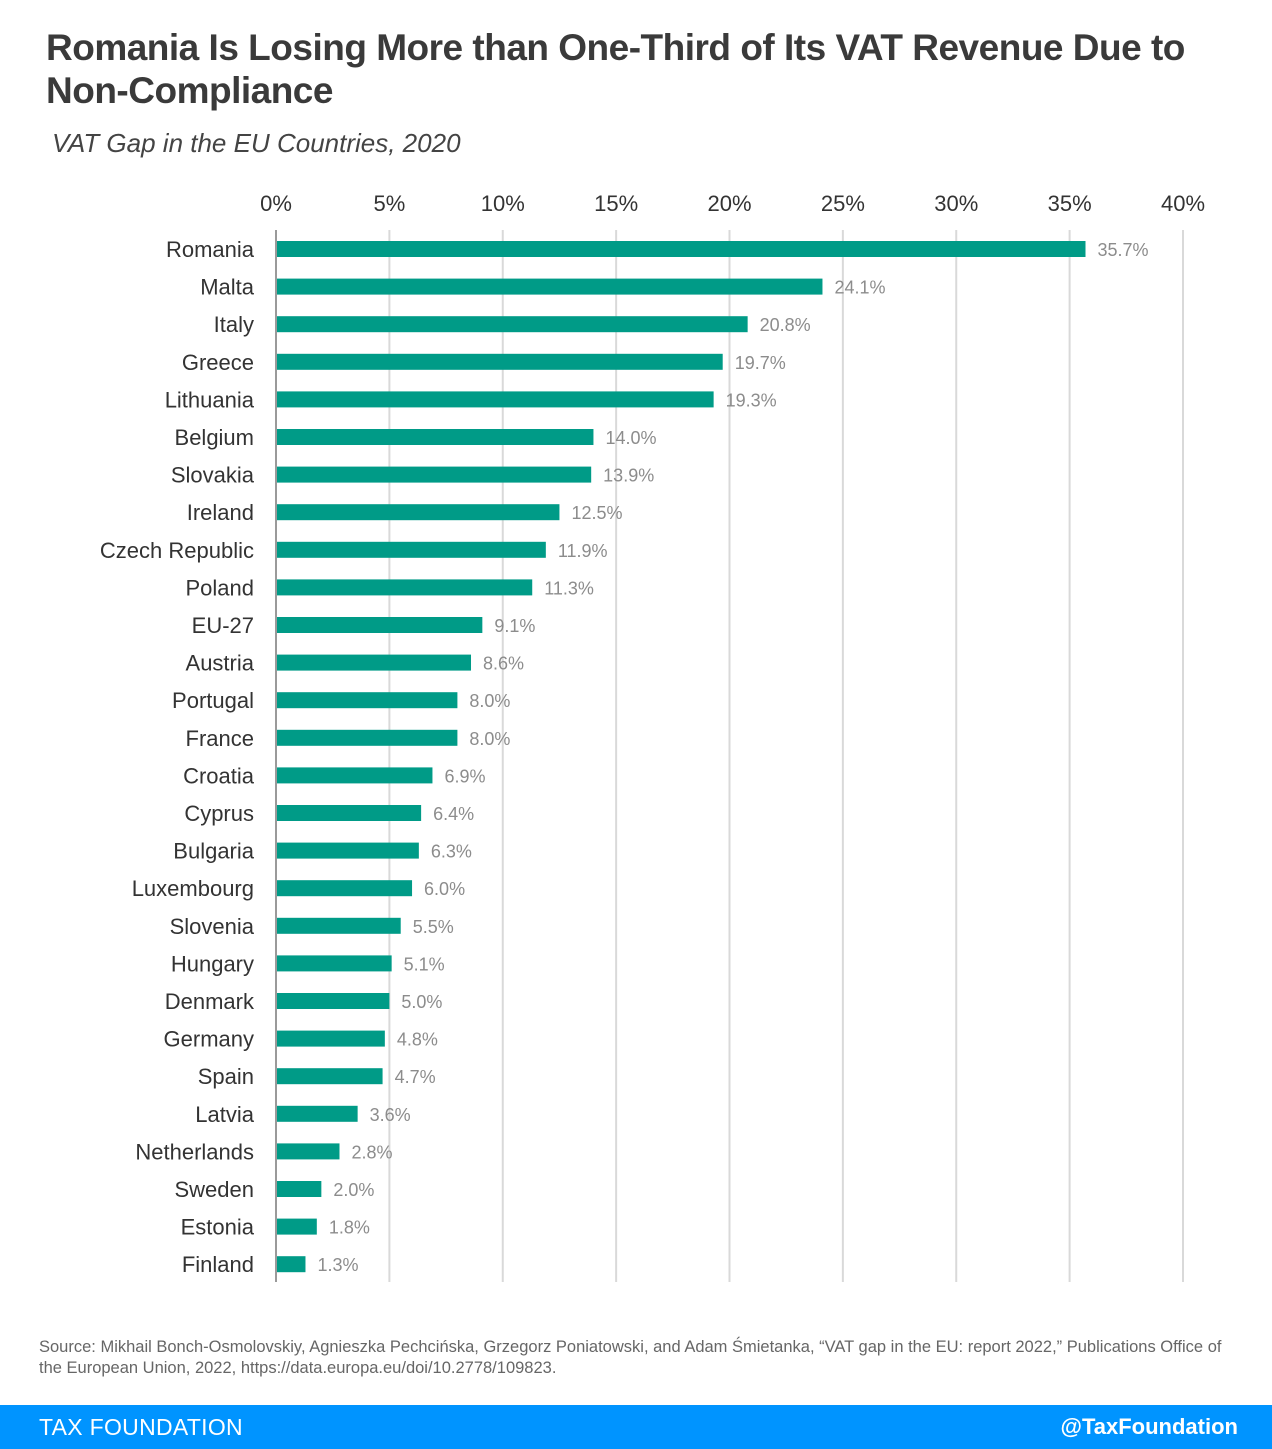 The width and height of the screenshot is (1272, 1449). What do you see at coordinates (751, 400) in the screenshot?
I see `data-label: 19.3%` at bounding box center [751, 400].